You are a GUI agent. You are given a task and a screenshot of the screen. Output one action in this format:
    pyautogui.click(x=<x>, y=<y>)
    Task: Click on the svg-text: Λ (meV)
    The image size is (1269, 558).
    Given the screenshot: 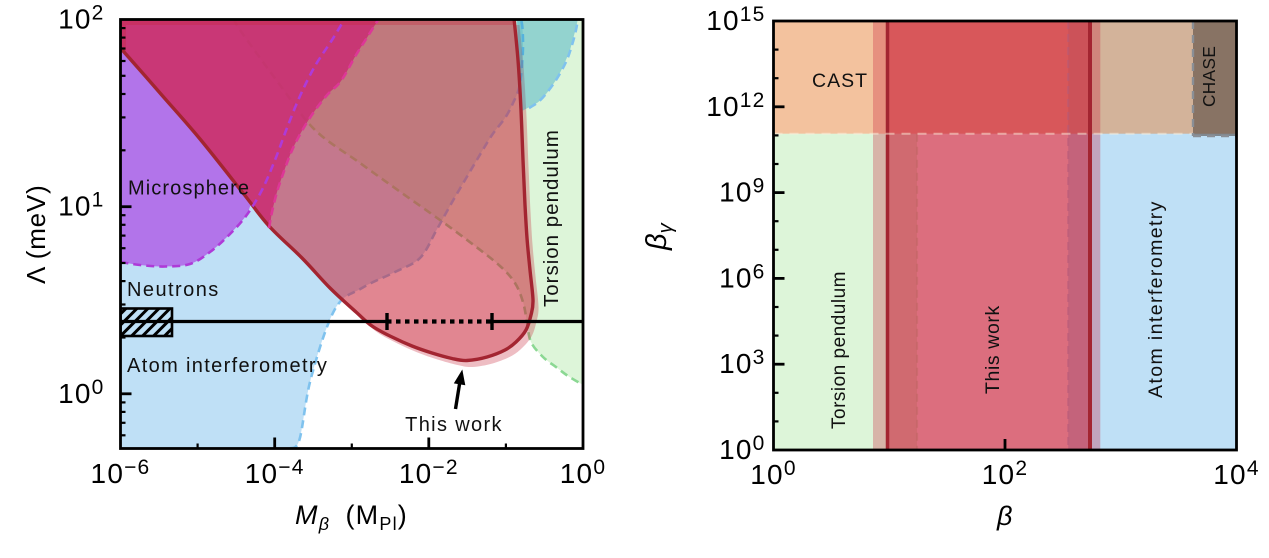 What is the action you would take?
    pyautogui.click(x=36, y=234)
    